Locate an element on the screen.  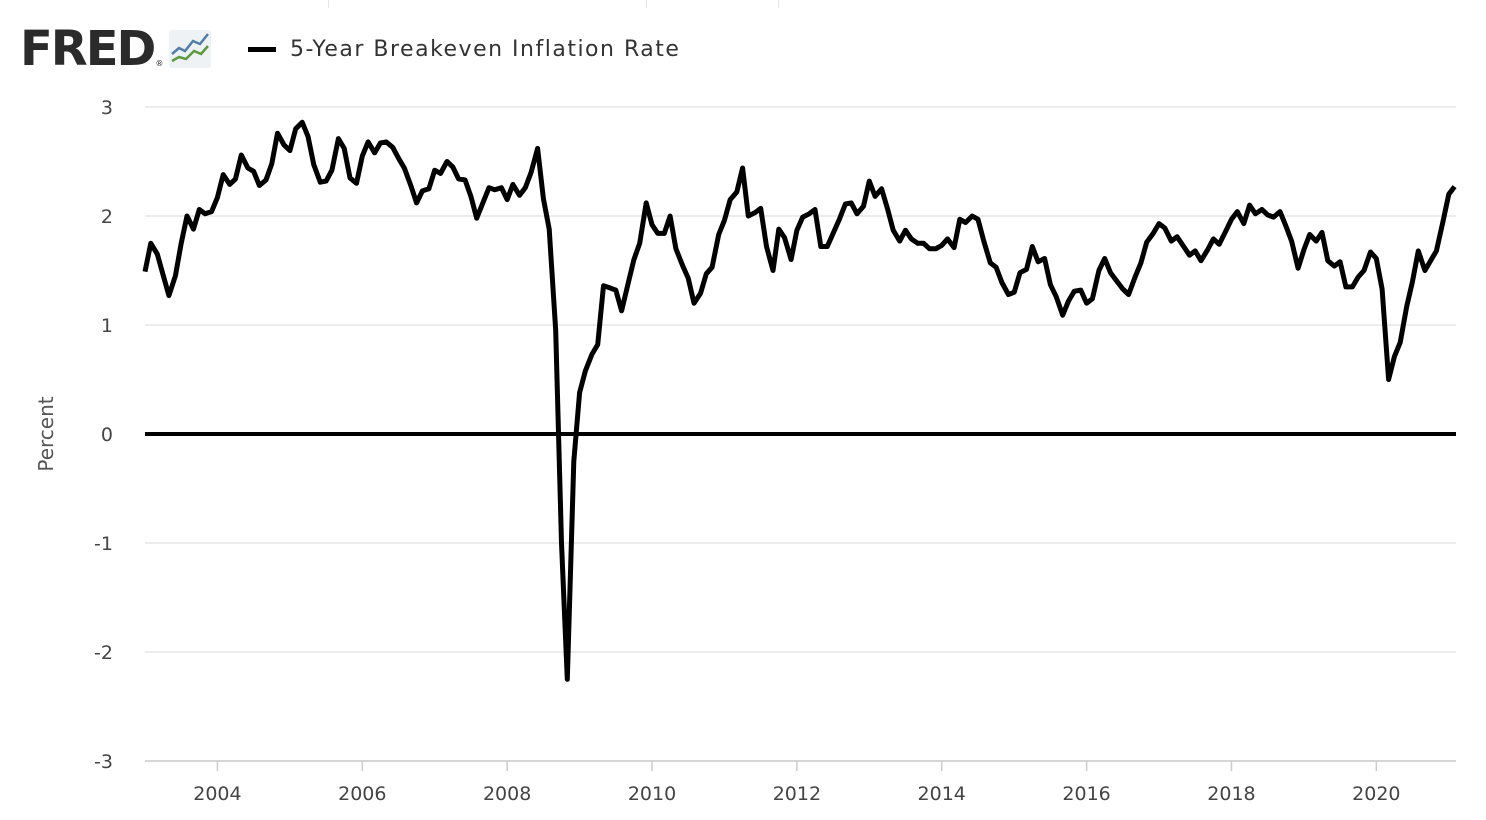
fred-wordmark: FRED is located at coordinates (88, 49).